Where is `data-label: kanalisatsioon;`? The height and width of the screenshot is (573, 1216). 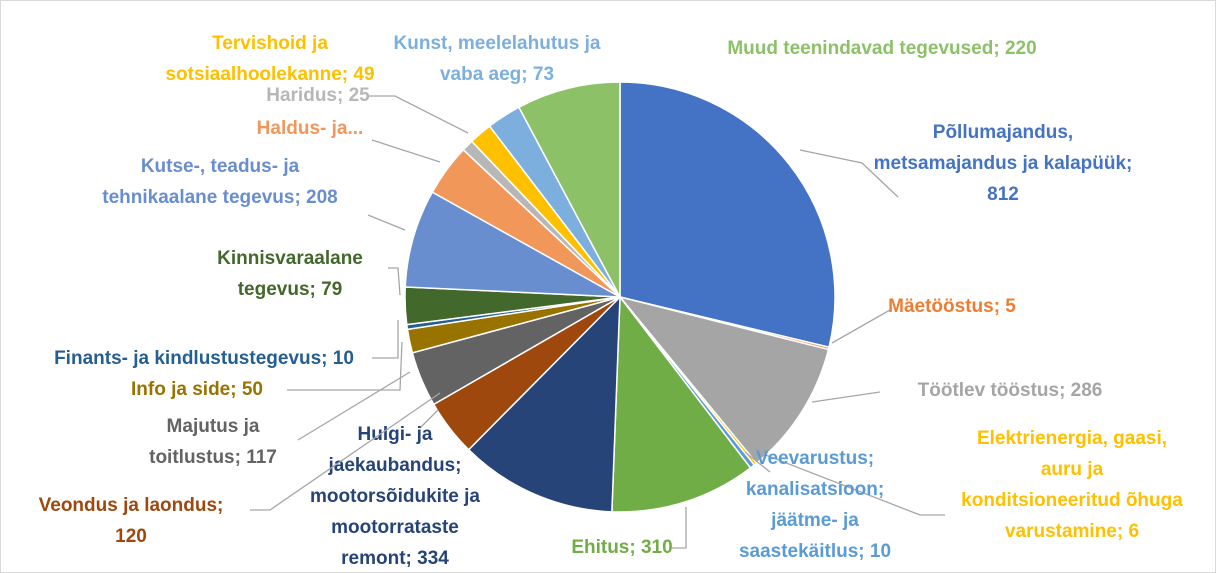
data-label: kanalisatsioon; is located at coordinates (815, 489).